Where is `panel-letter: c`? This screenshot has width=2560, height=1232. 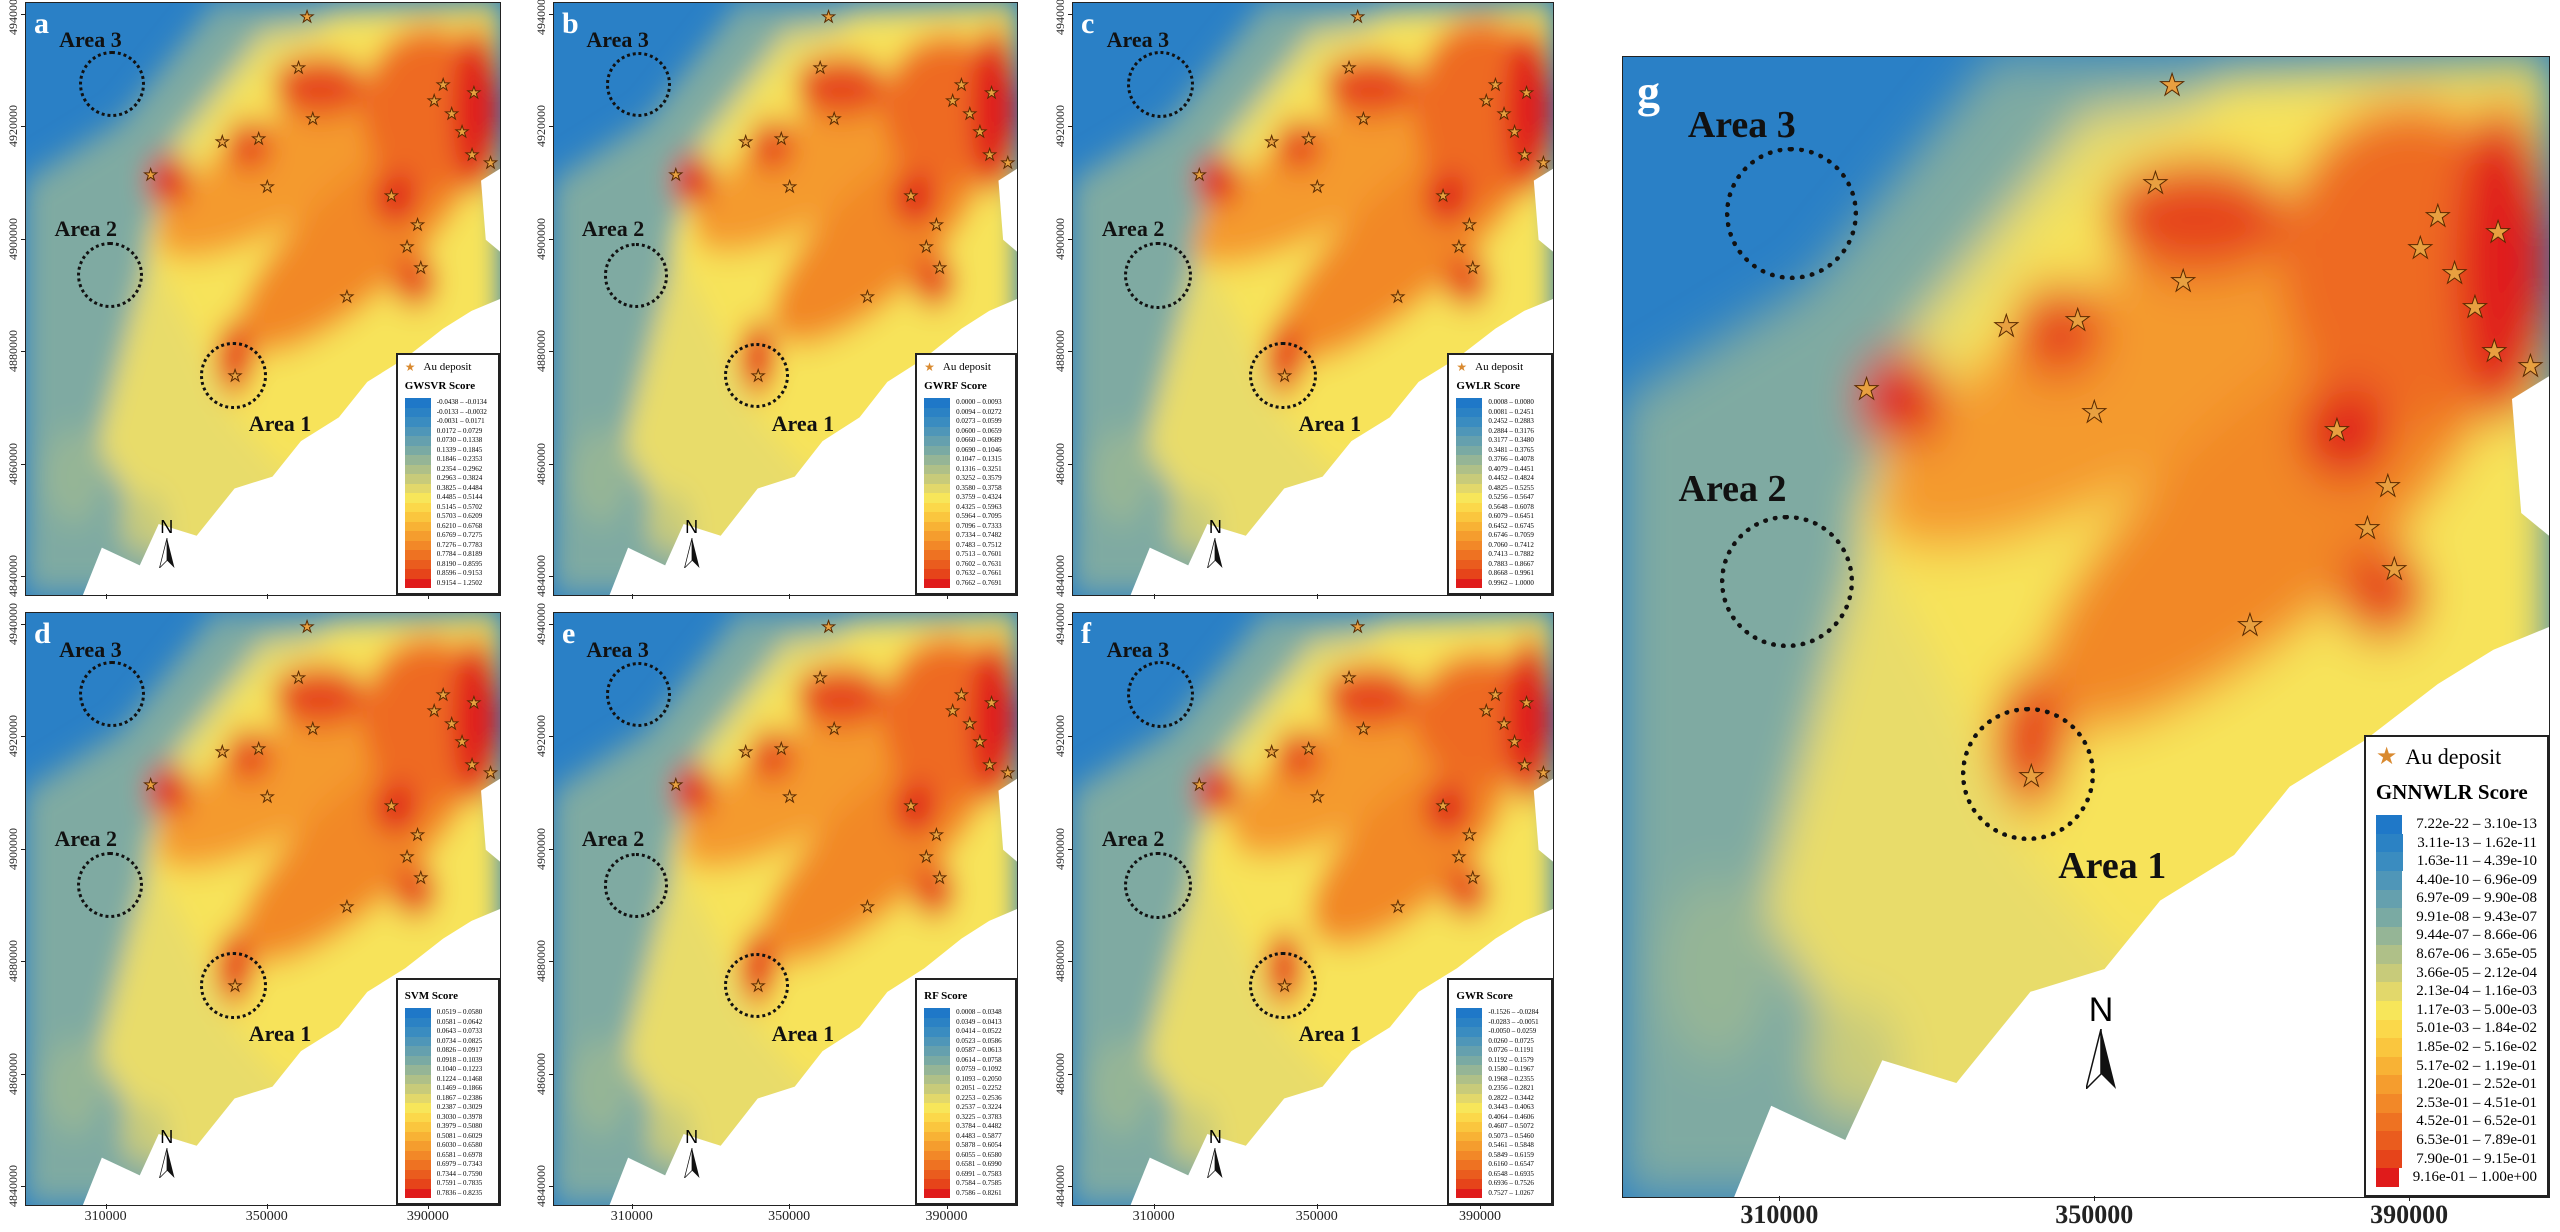 panel-letter: c is located at coordinates (1088, 23).